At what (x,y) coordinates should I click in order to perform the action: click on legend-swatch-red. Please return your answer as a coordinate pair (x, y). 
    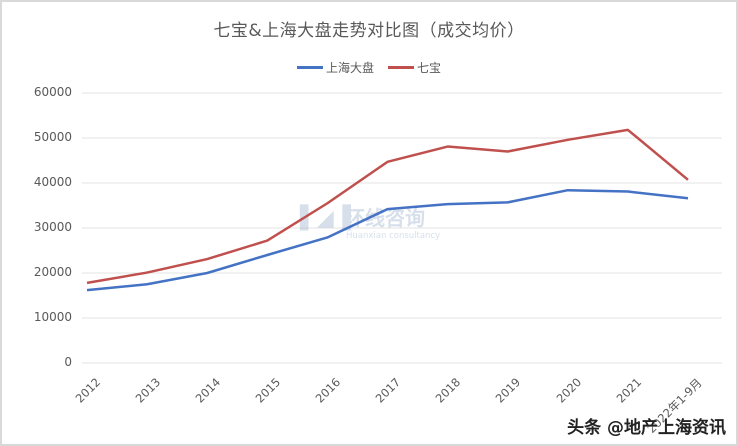
    Looking at the image, I should click on (401, 67).